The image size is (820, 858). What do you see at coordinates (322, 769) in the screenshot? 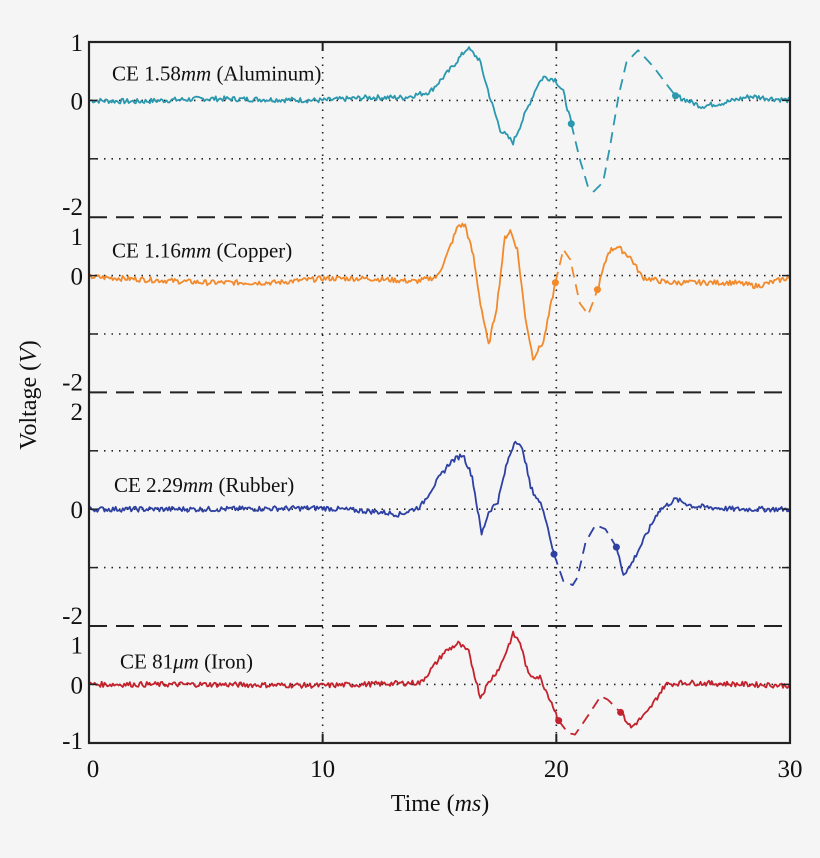
I see `x-tick-label: 10` at bounding box center [322, 769].